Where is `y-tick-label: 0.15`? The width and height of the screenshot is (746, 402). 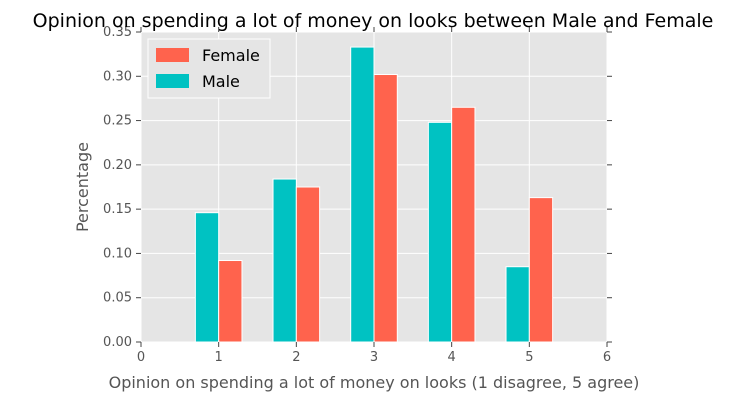 y-tick-label: 0.15 is located at coordinates (117, 209).